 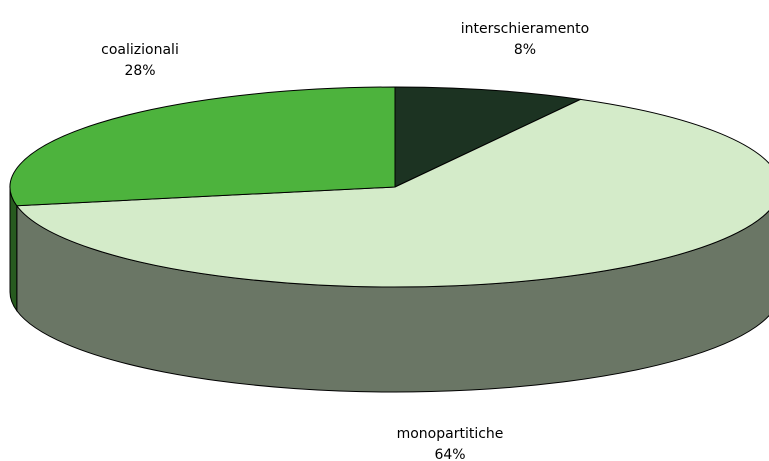 What do you see at coordinates (525, 29) in the screenshot?
I see `slice-label: interschieramento` at bounding box center [525, 29].